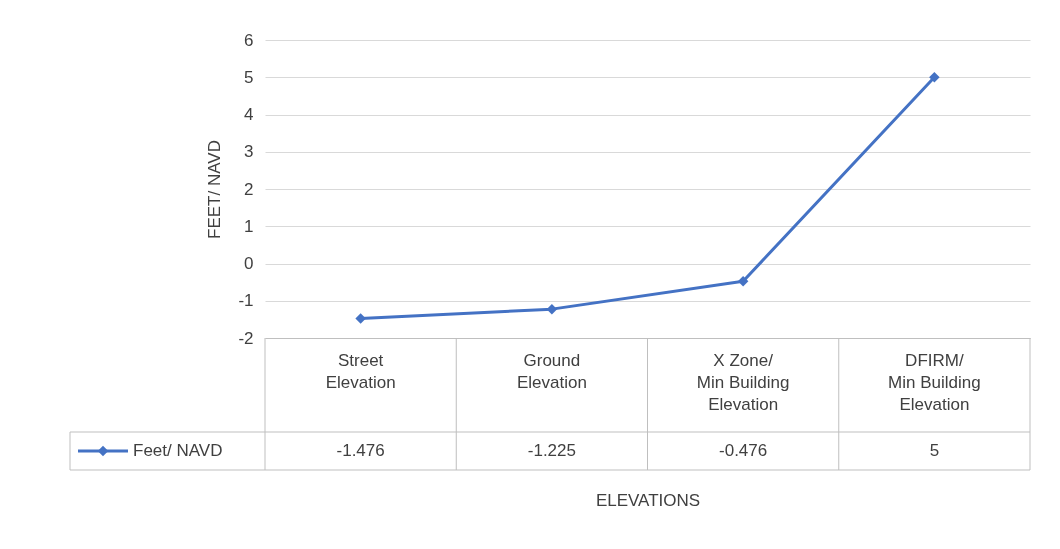  What do you see at coordinates (249, 226) in the screenshot?
I see `y-tick-label: 1` at bounding box center [249, 226].